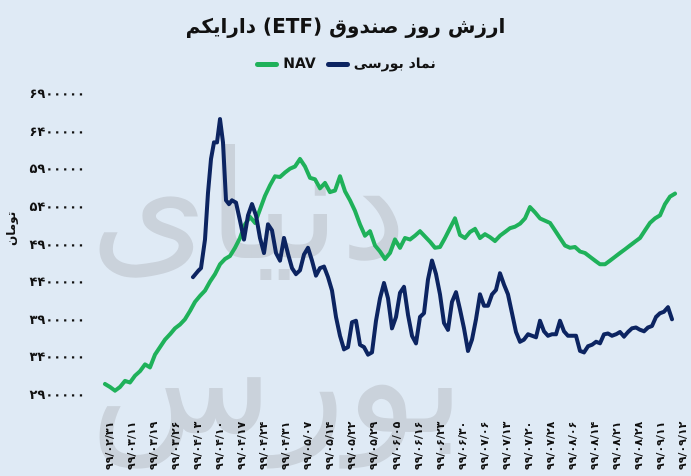  Describe the element at coordinates (57, 245) in the screenshot. I see `y-tick-label: ۴۹۰۰۰۰۰` at that location.